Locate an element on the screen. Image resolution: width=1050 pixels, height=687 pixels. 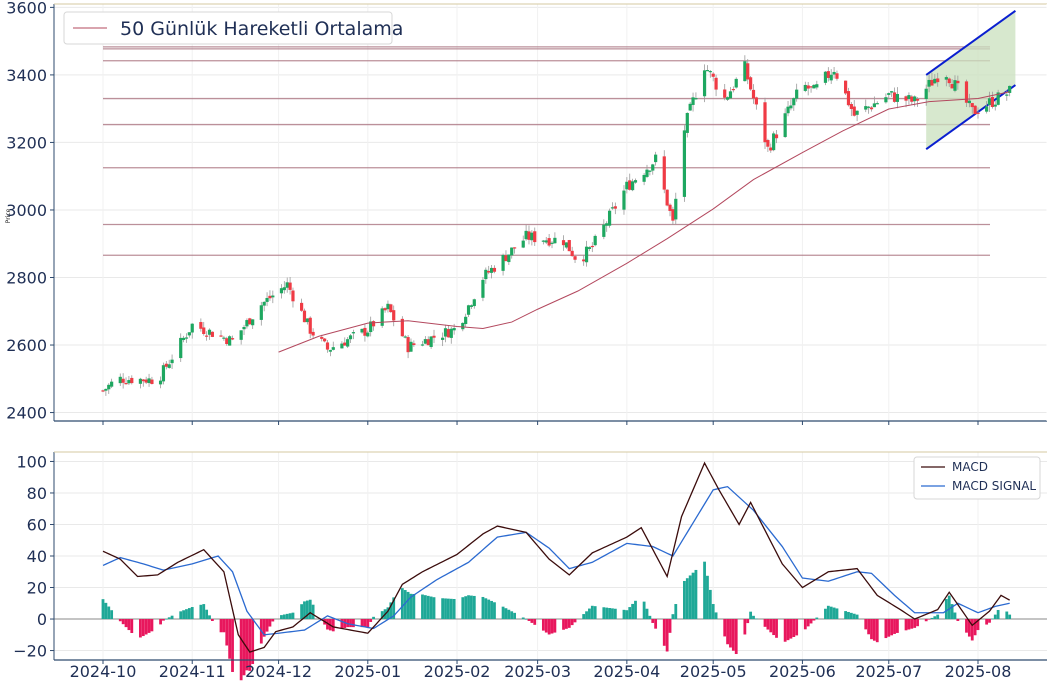
legend-box is located at coordinates (228, 28).